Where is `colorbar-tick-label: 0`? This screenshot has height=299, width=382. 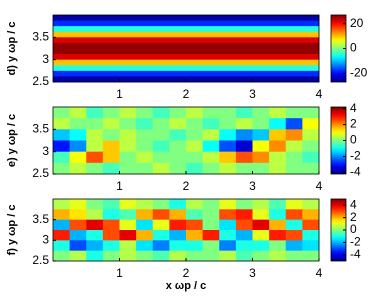 colorbar-tick-label: 0 is located at coordinates (353, 229).